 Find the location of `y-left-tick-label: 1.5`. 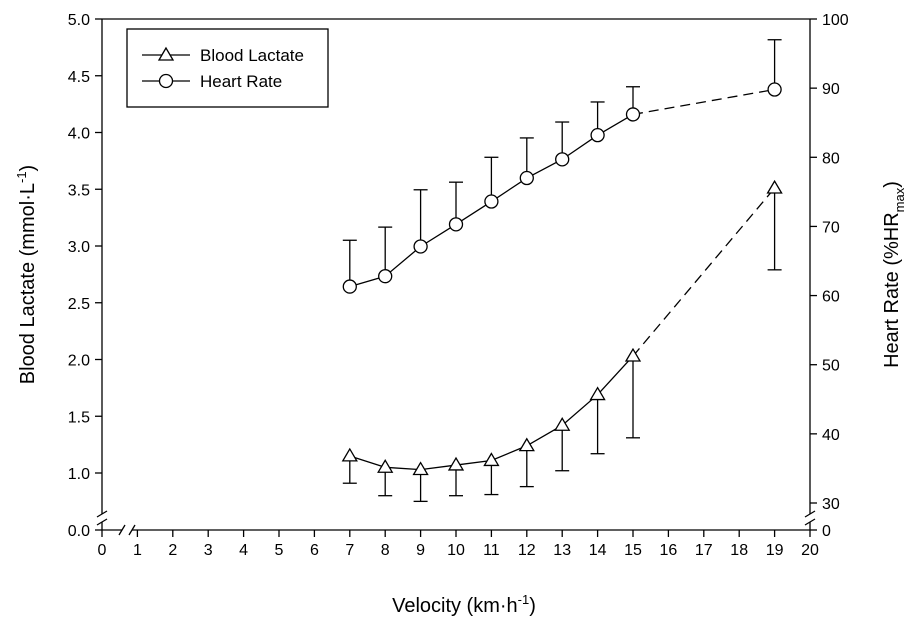

y-left-tick-label: 1.5 is located at coordinates (79, 417).